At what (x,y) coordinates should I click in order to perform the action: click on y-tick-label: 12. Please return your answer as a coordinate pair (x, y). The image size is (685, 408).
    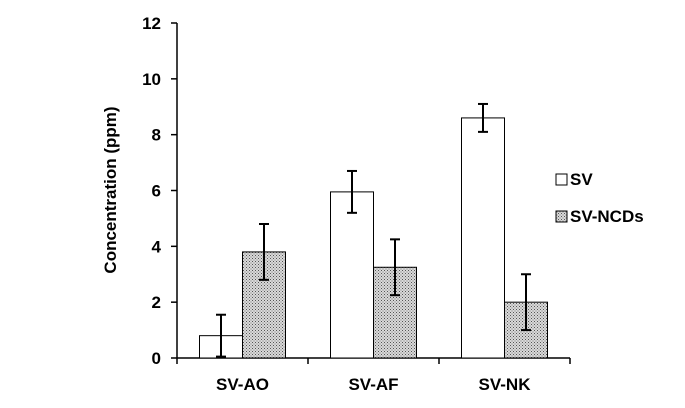
    Looking at the image, I should click on (151, 23).